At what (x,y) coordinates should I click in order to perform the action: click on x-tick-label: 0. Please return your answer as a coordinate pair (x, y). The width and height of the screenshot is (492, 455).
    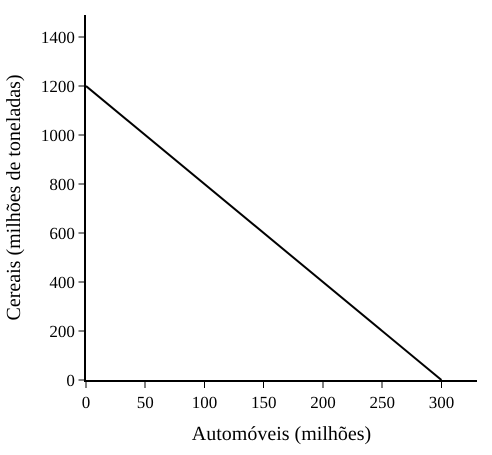
    Looking at the image, I should click on (86, 402).